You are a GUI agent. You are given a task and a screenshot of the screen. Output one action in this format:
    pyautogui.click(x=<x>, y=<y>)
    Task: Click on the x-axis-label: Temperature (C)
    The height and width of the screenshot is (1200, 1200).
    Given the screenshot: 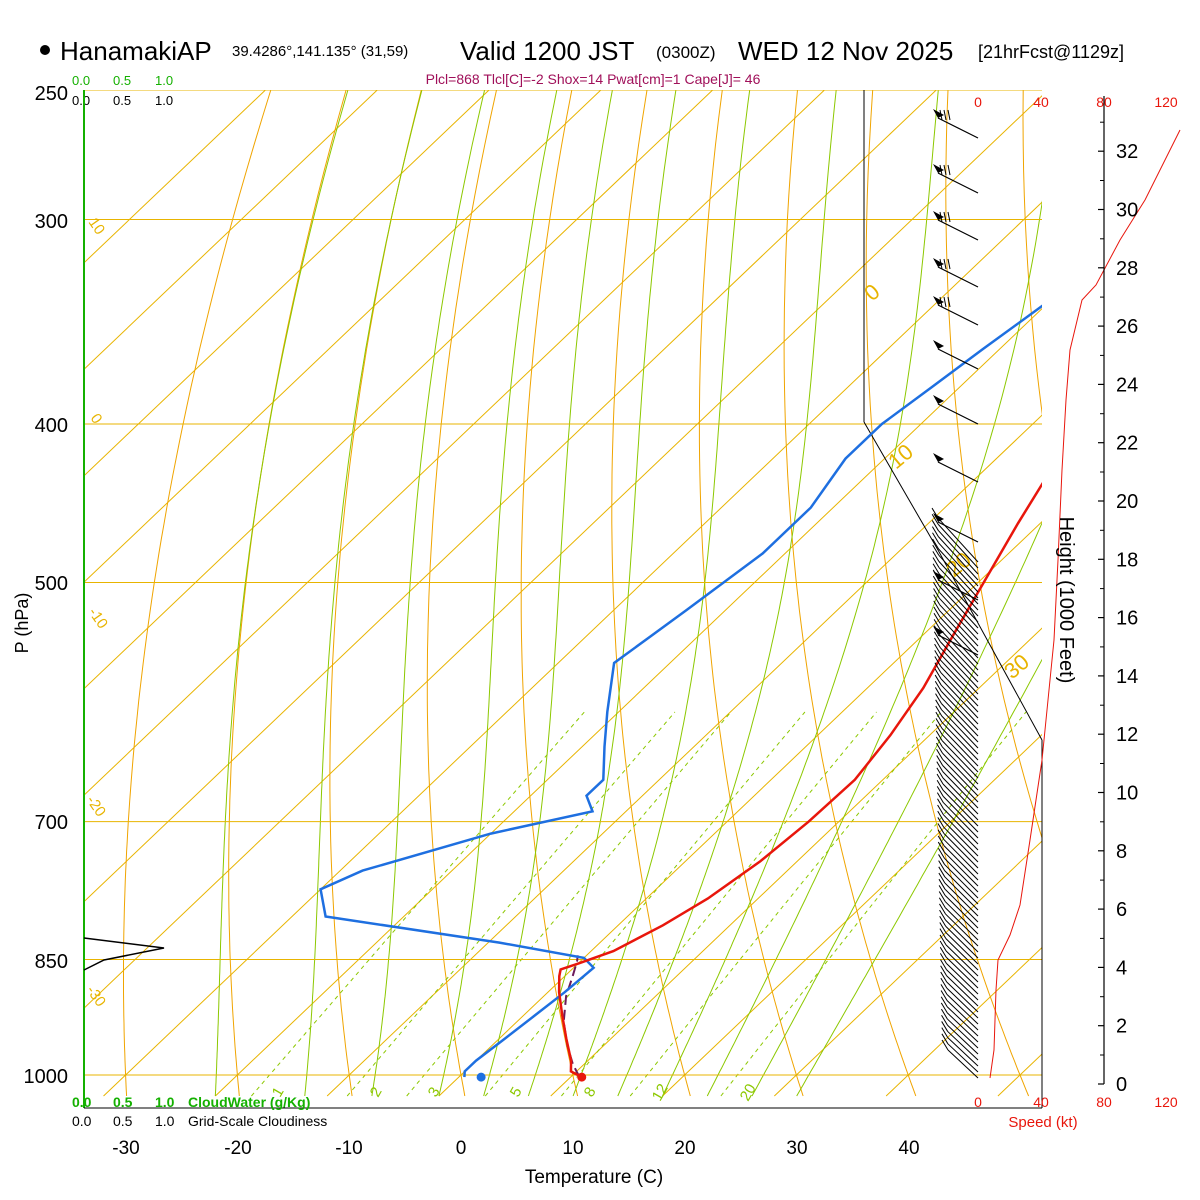 What is the action you would take?
    pyautogui.click(x=594, y=1177)
    